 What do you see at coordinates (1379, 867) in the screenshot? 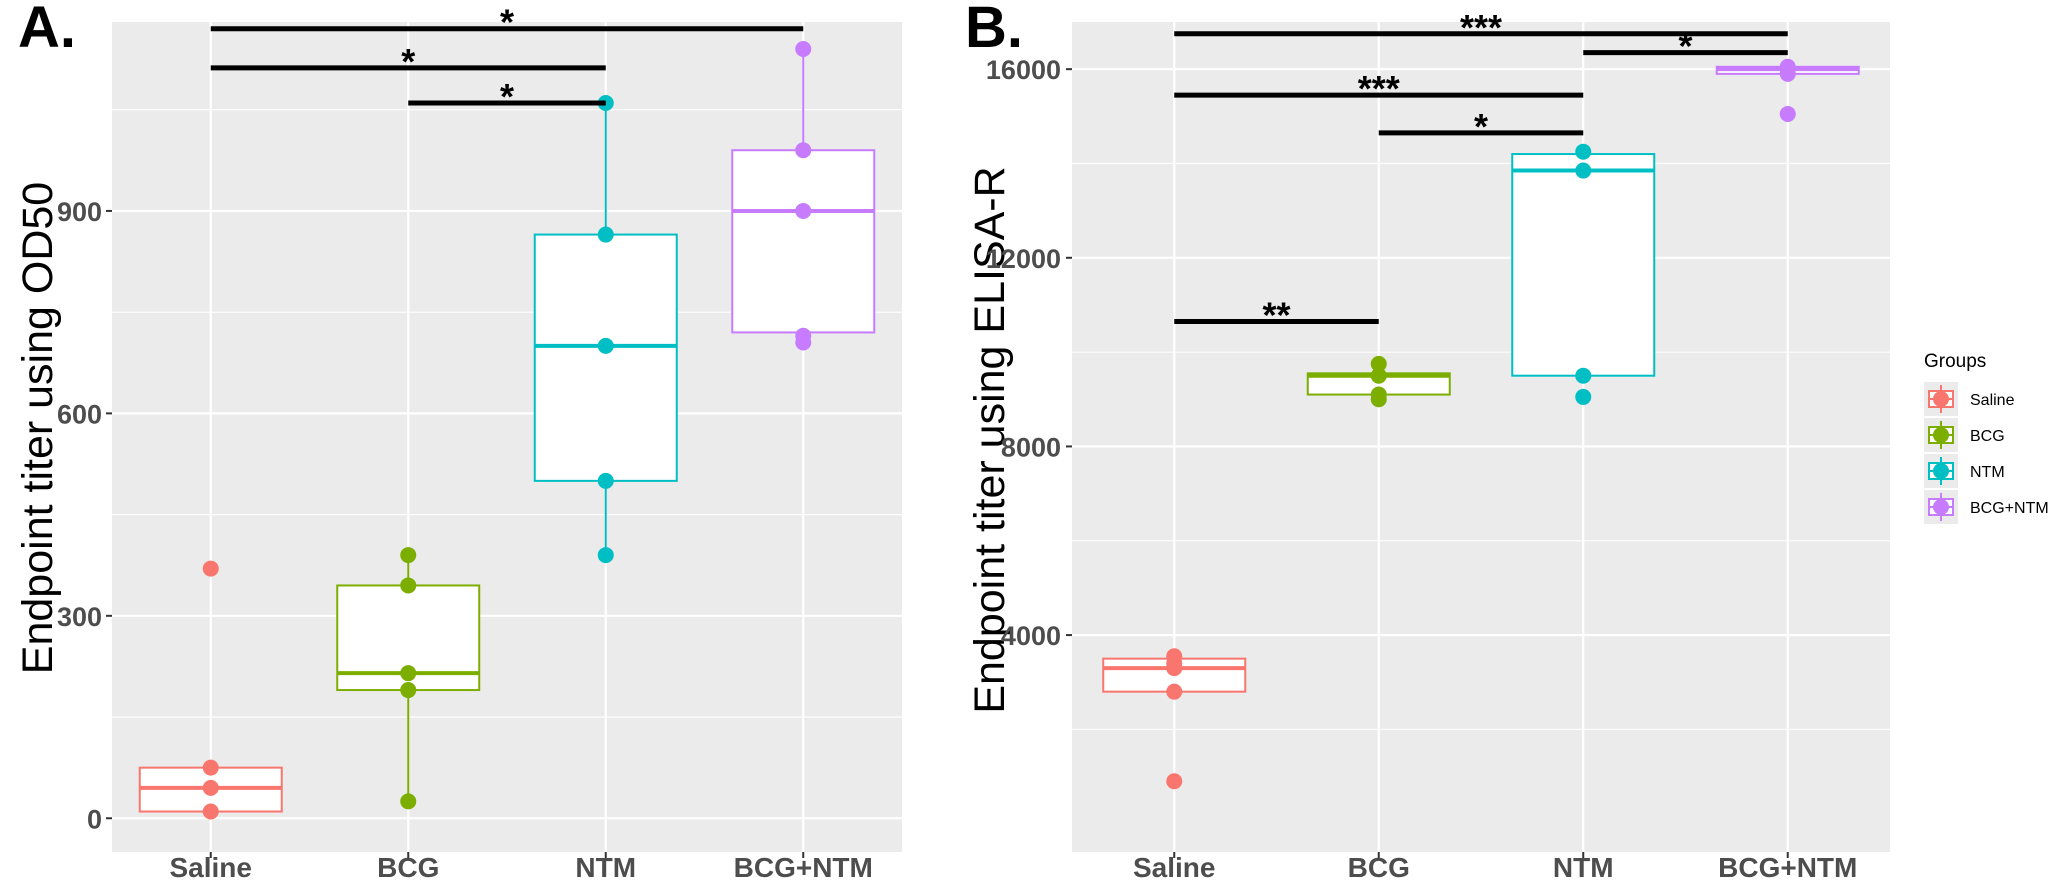
I see `panel-b-x-tick-label-bcg: BCG` at bounding box center [1379, 867].